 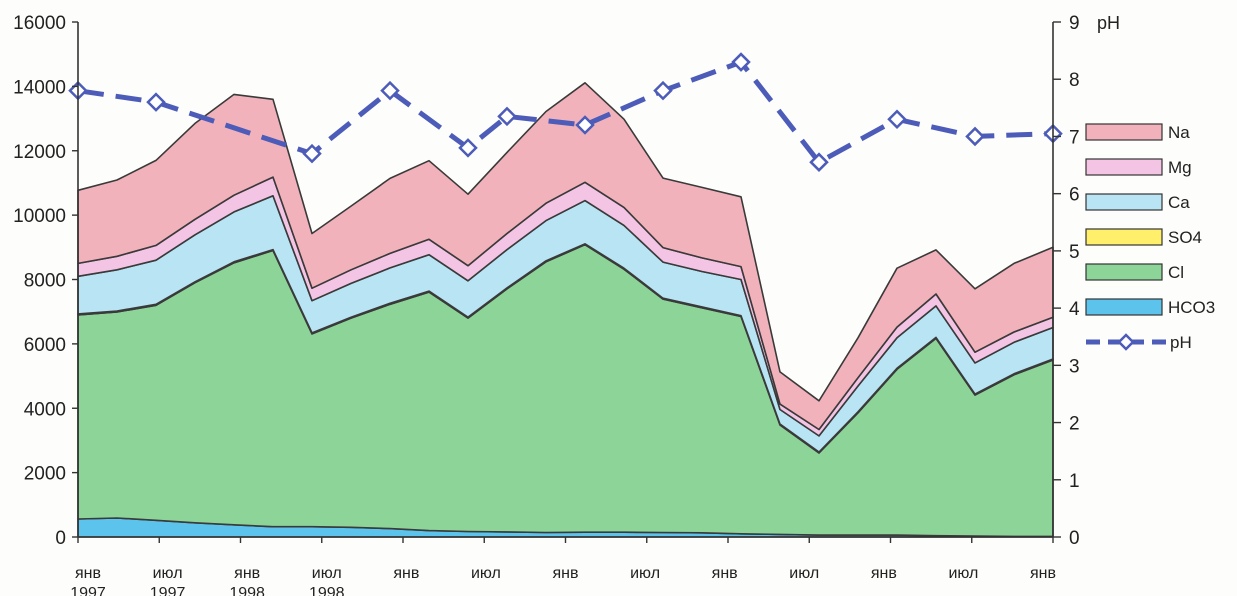 What do you see at coordinates (1124, 132) in the screenshot?
I see `legend-swatch-na` at bounding box center [1124, 132].